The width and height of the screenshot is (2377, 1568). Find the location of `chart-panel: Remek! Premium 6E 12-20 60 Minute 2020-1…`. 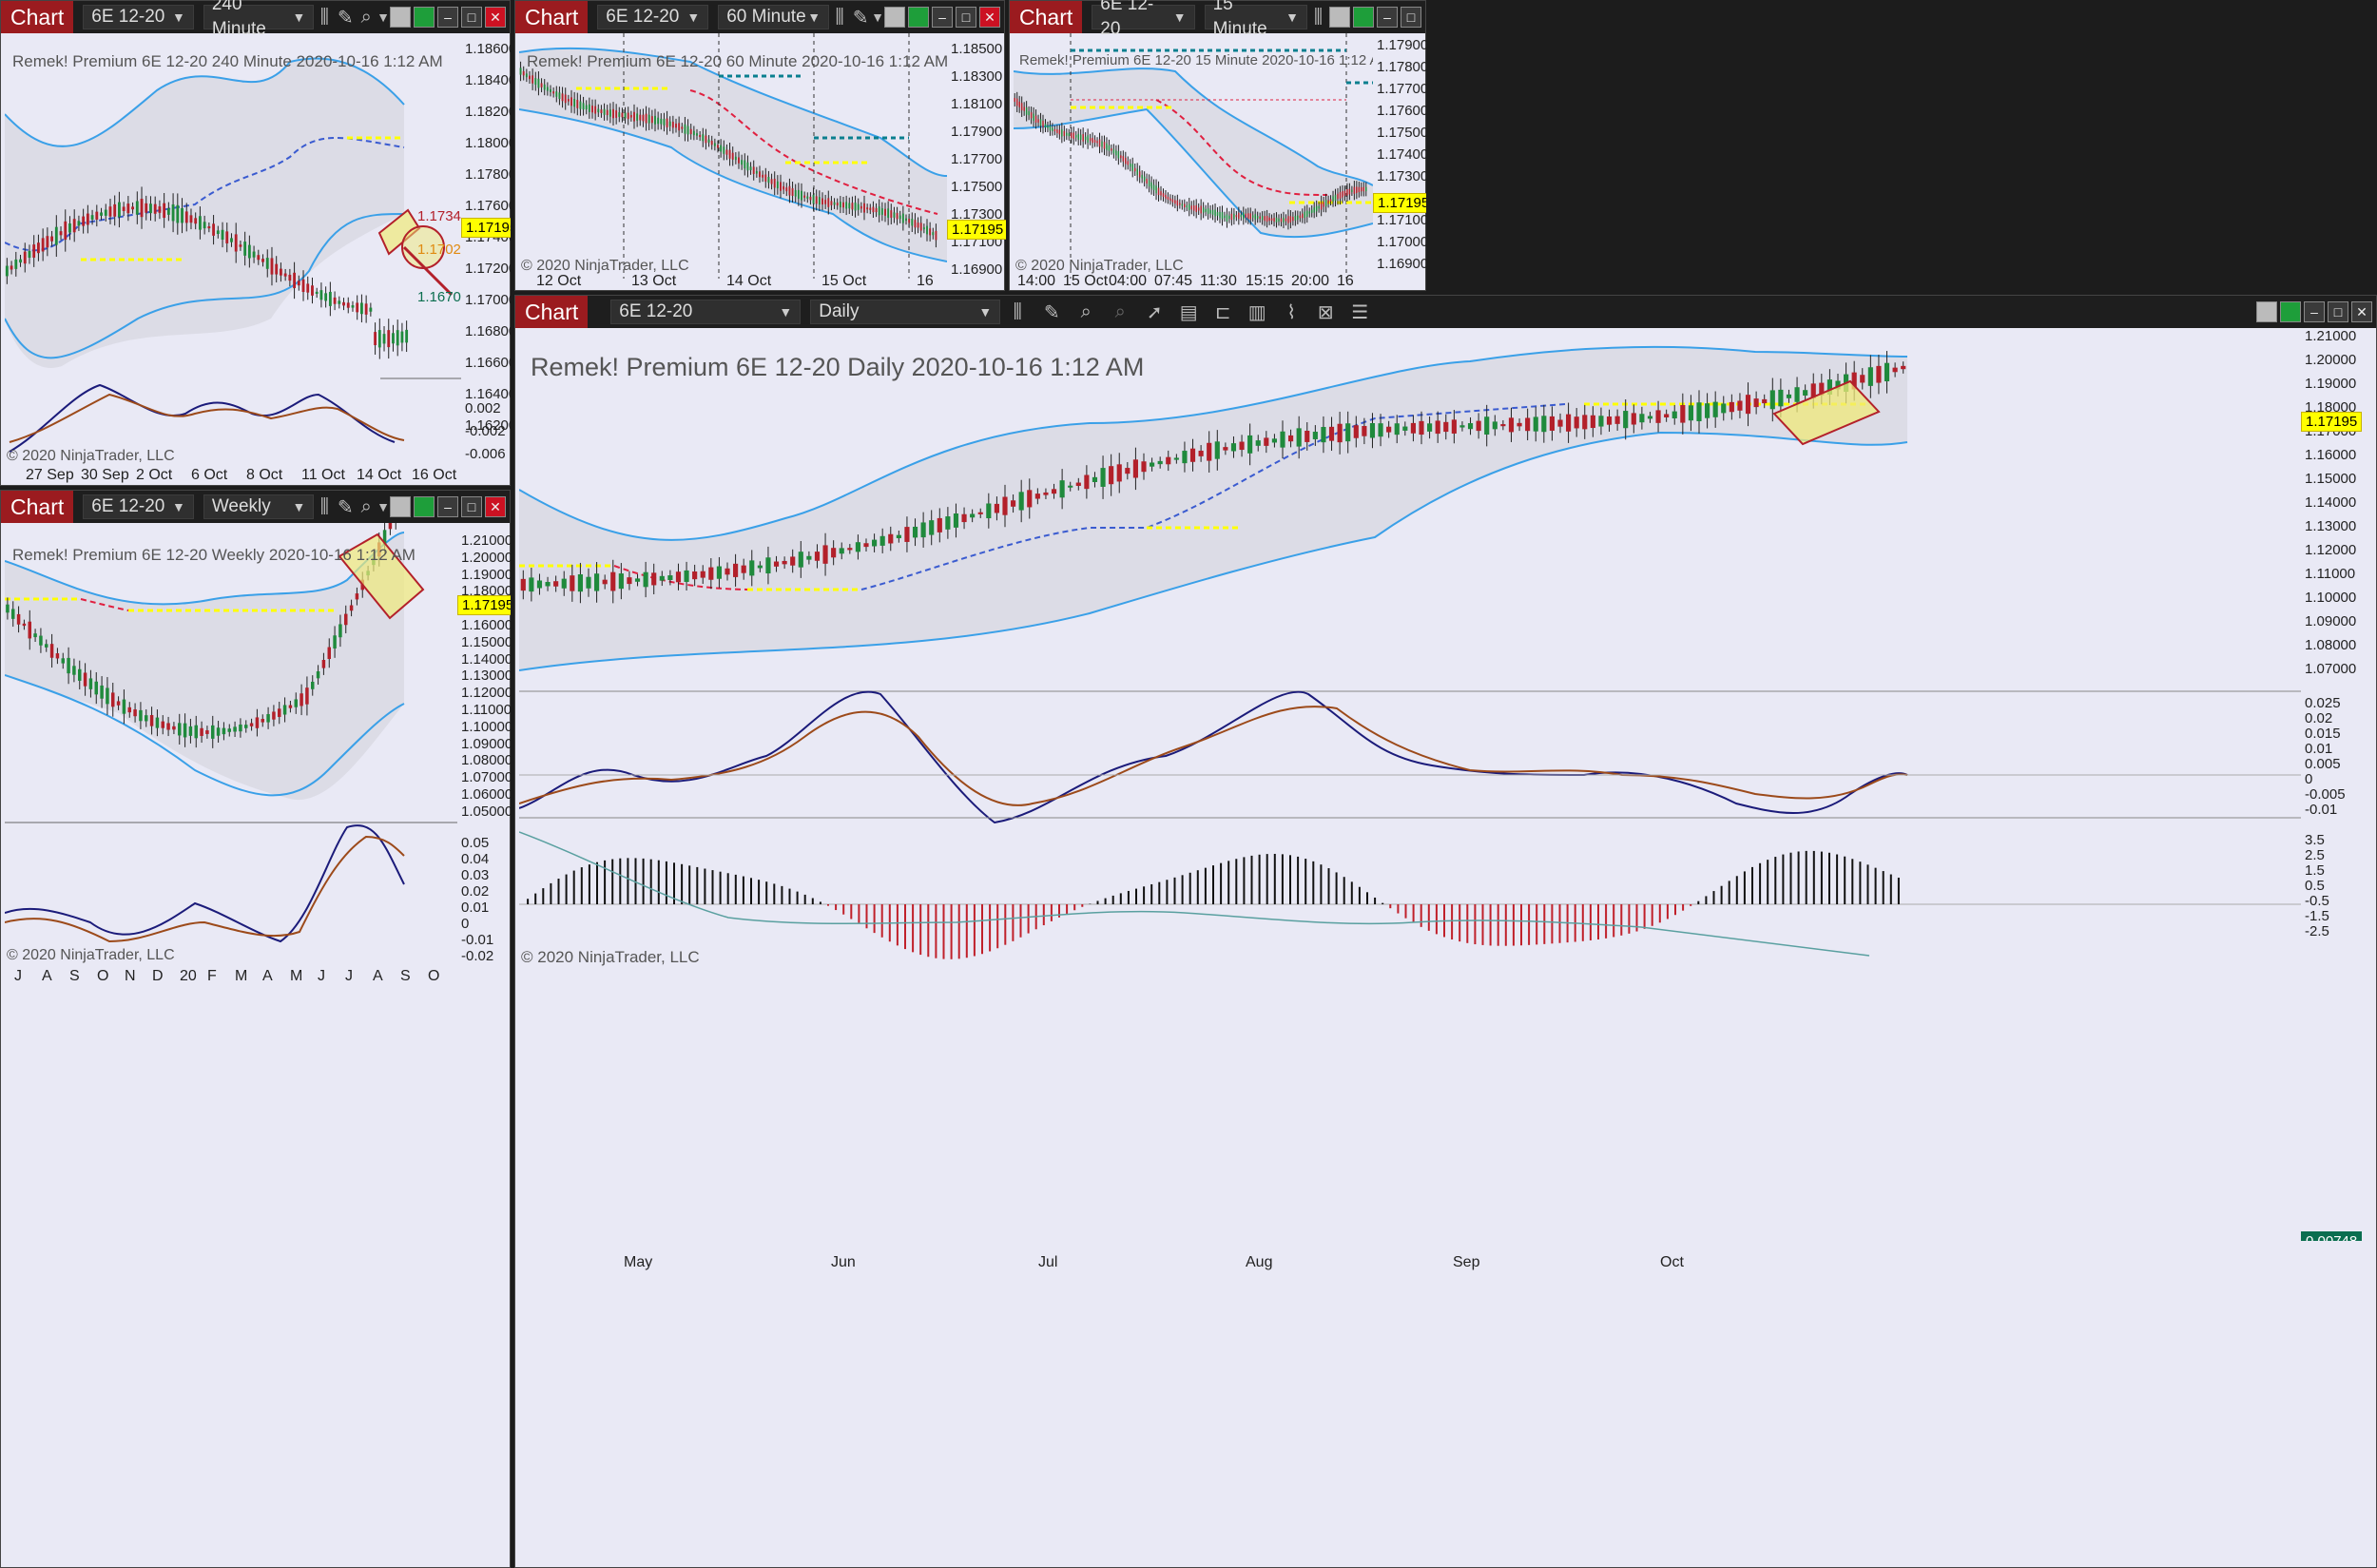

chart-panel: Remek! Premium 6E 12-20 60 Minute 2020-1… is located at coordinates (733, 156).